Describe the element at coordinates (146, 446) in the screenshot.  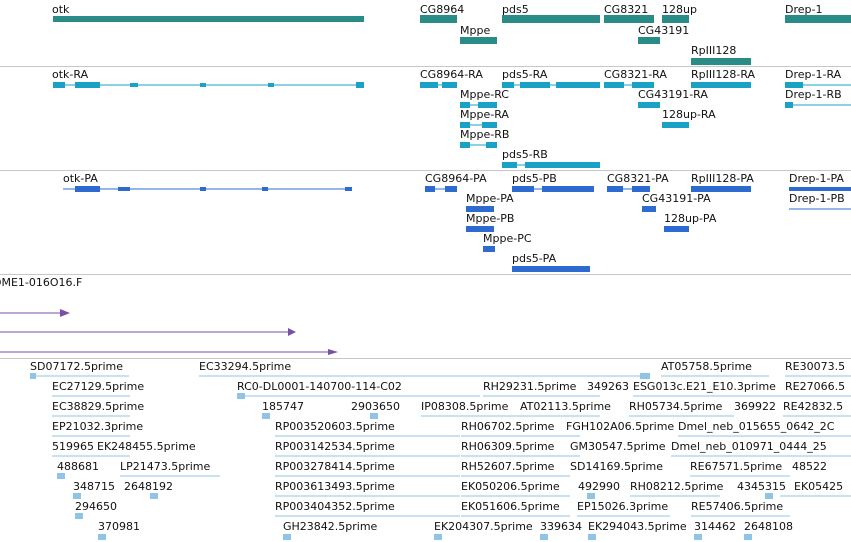
I see `est-label: EK248455.5prime` at that location.